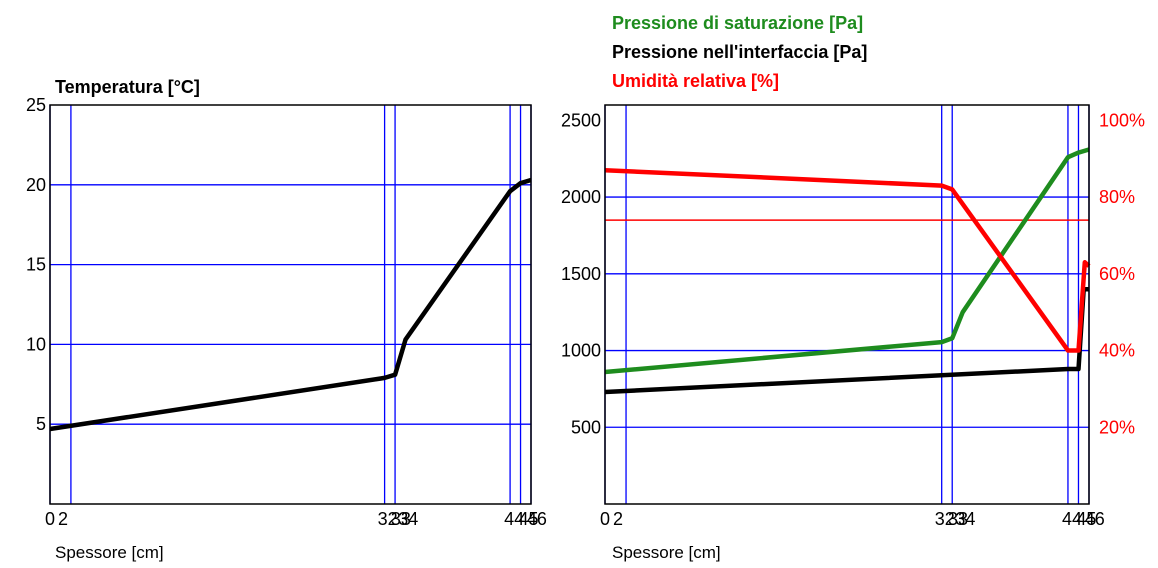 This screenshot has width=1158, height=568. Describe the element at coordinates (1122, 120) in the screenshot. I see `press-y2tick-label-4: 100%` at that location.